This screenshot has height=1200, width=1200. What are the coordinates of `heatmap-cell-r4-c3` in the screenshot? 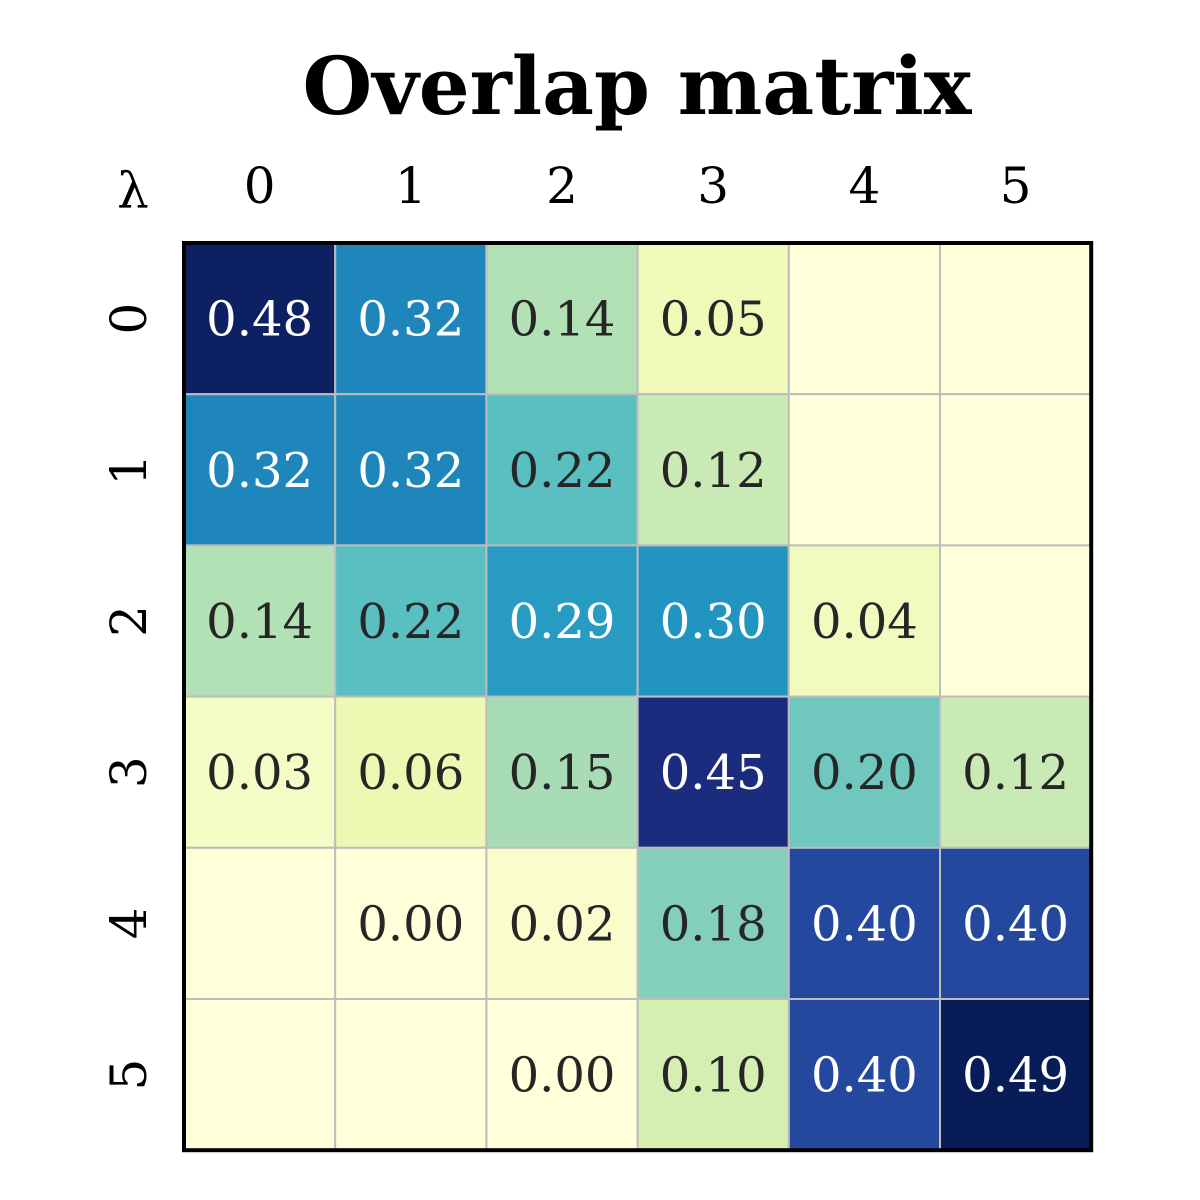 It's located at (713, 923).